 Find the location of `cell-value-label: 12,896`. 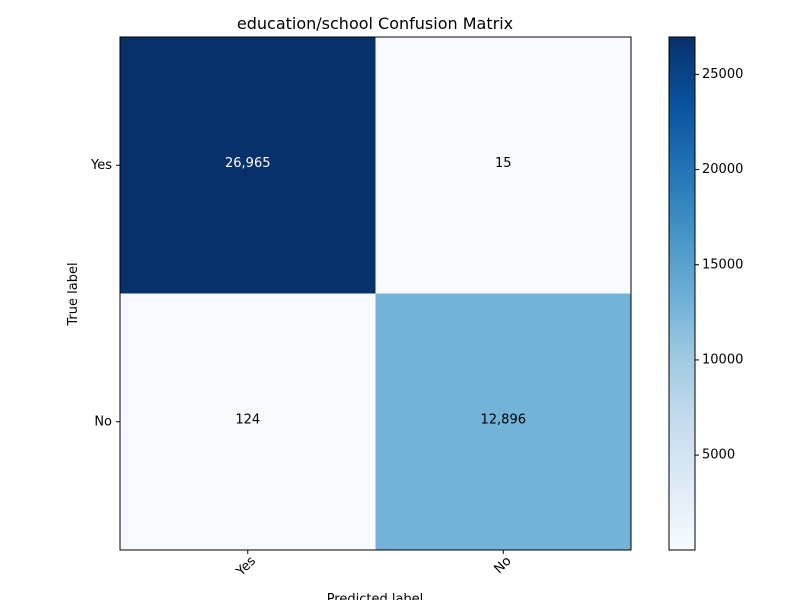

cell-value-label: 12,896 is located at coordinates (504, 419).